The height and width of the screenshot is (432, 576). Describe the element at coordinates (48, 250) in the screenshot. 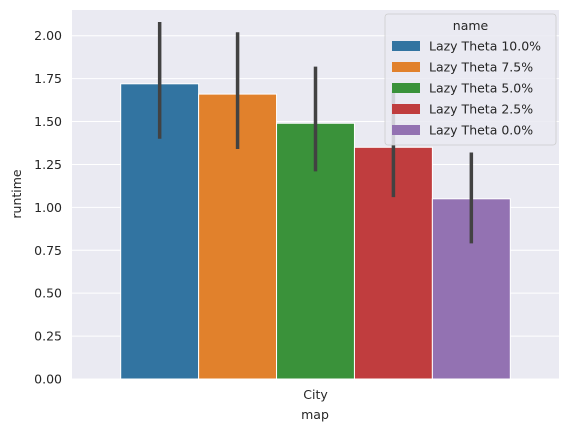

I see `y-tick-label: 0.75` at that location.